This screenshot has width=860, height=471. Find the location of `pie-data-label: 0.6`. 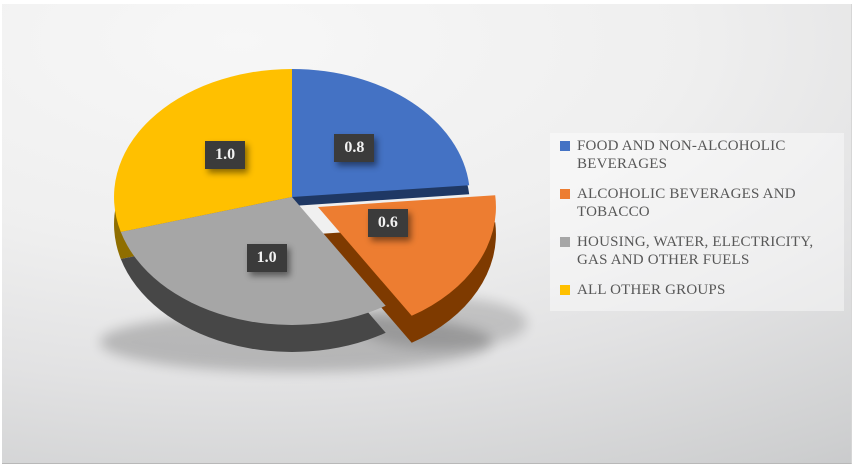

pie-data-label: 0.6 is located at coordinates (387, 222).